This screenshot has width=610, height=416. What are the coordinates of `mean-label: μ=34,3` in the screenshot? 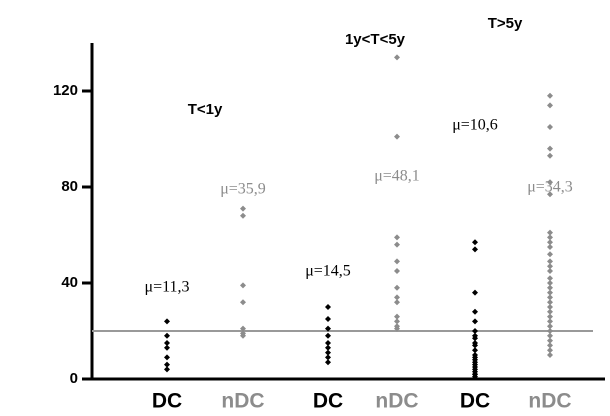 It's located at (550, 187).